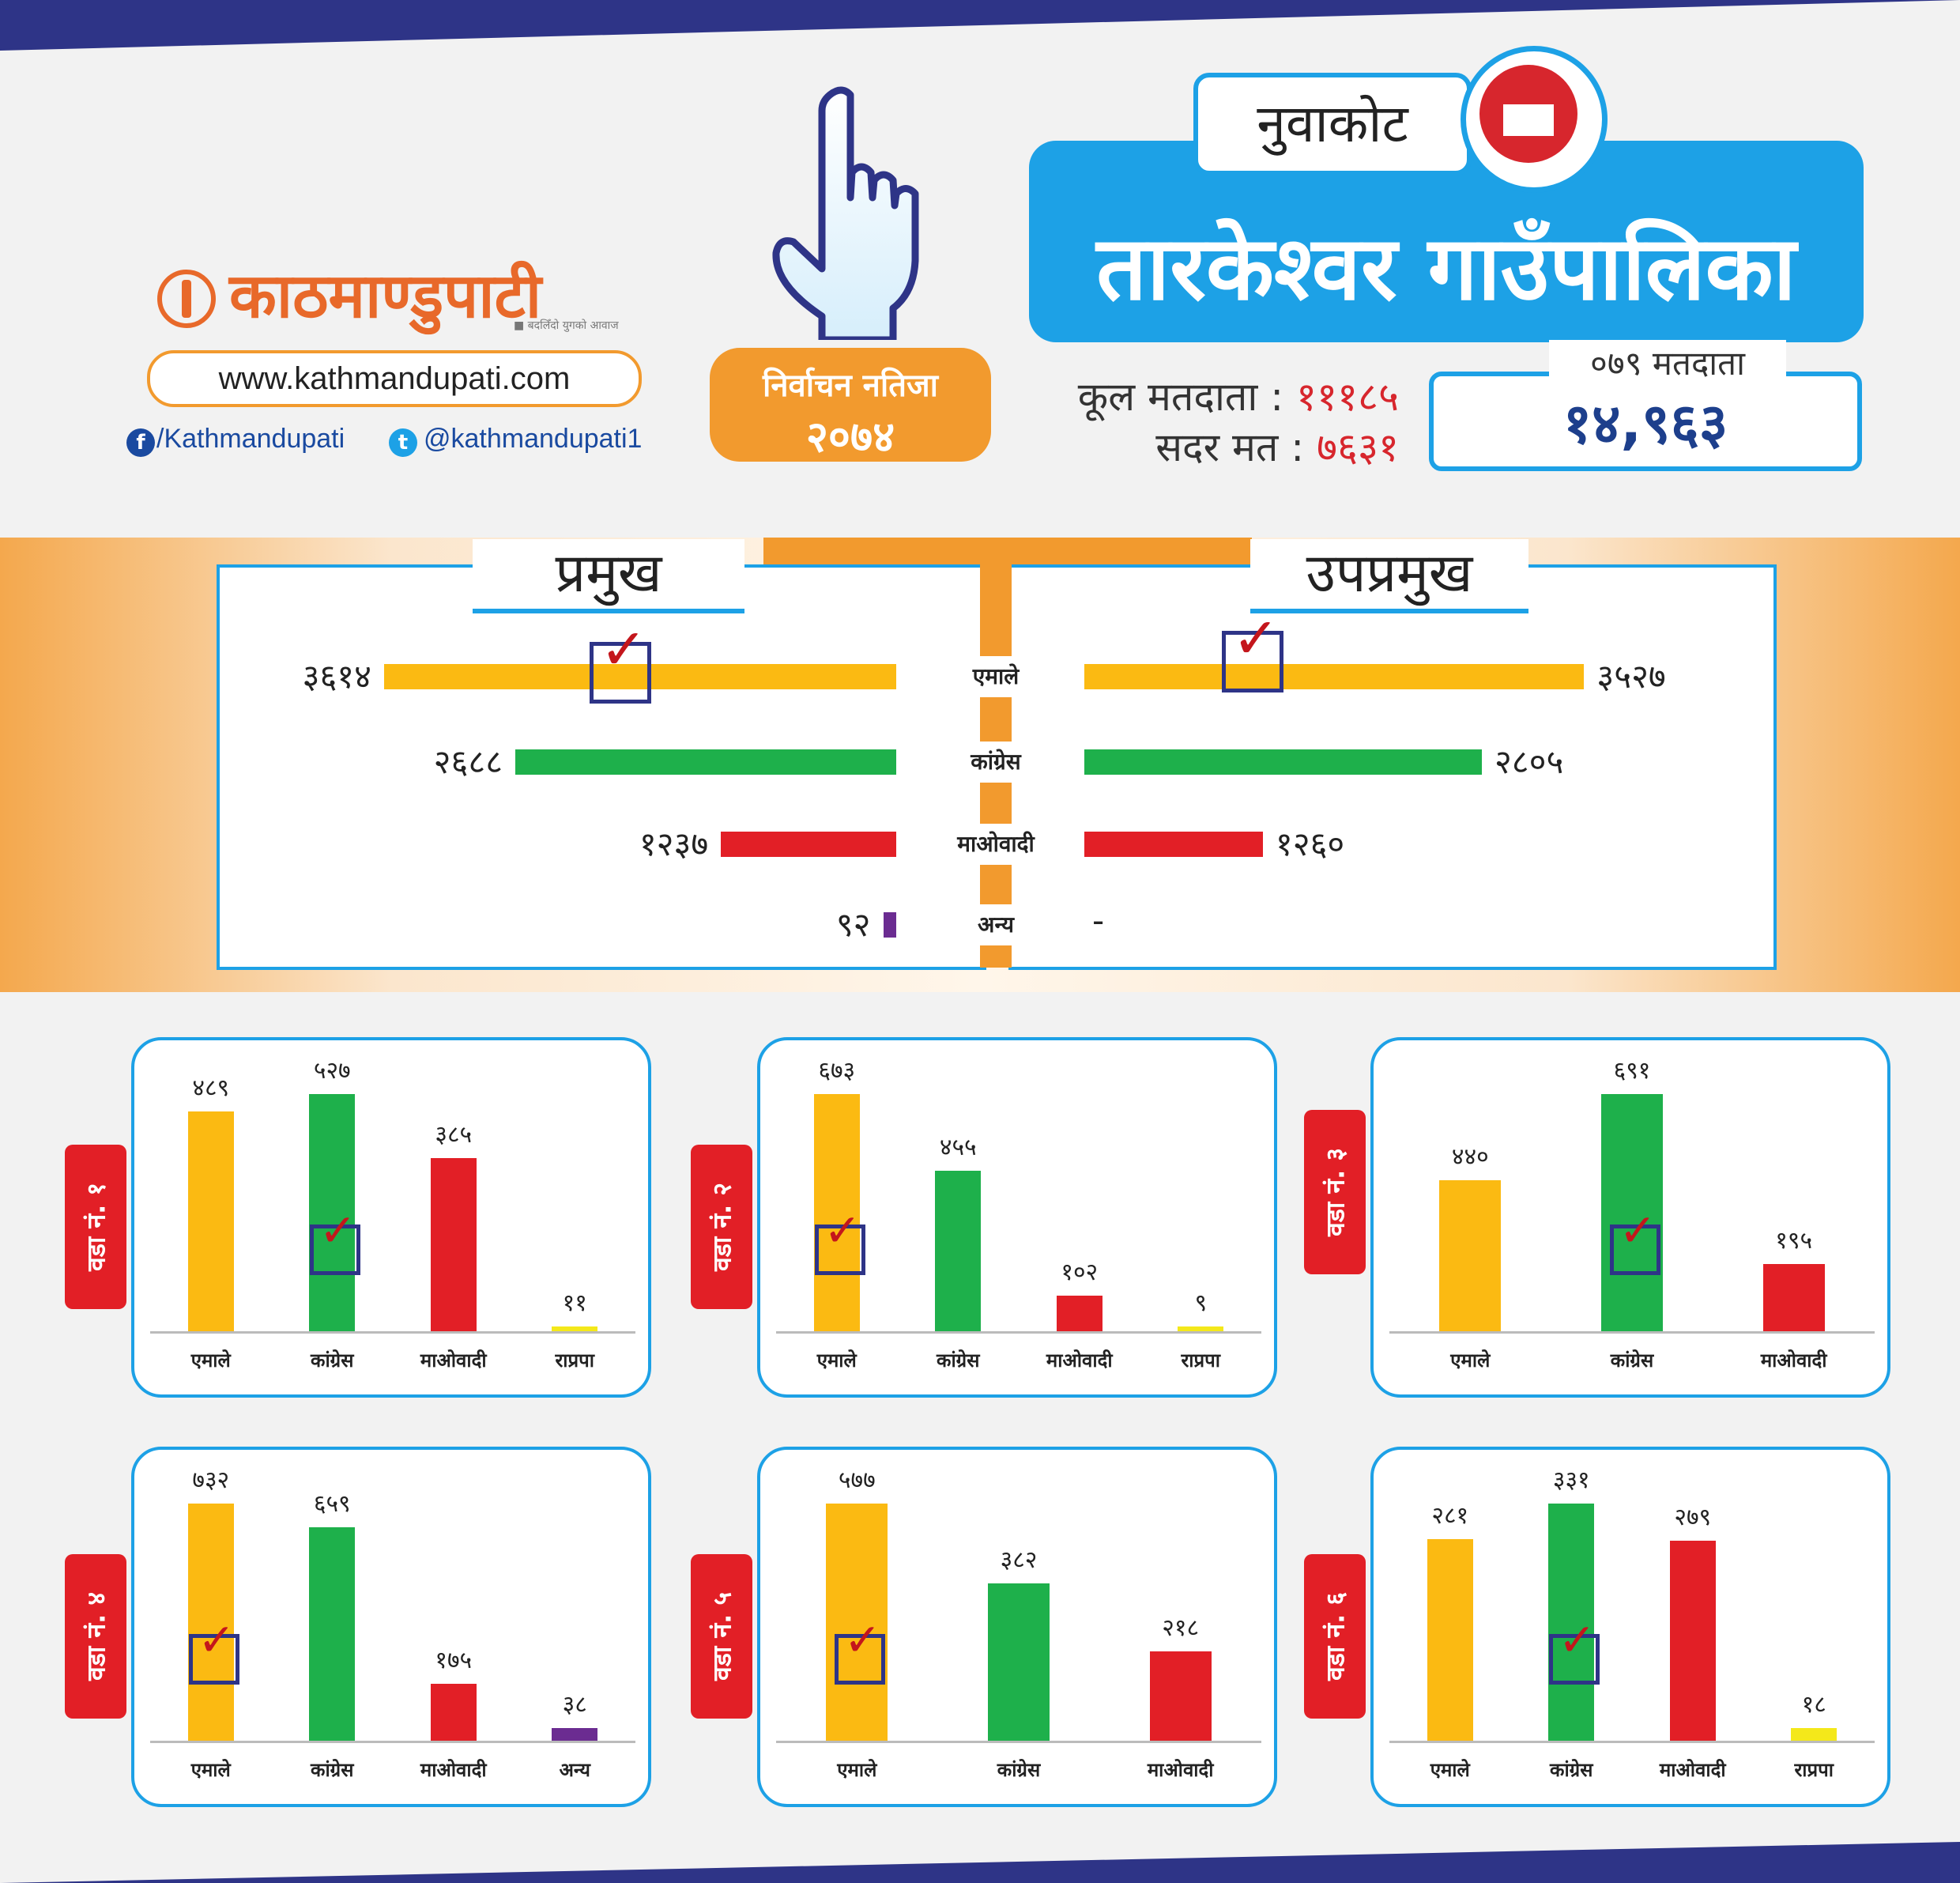 This screenshot has width=1960, height=1883. What do you see at coordinates (996, 925) in the screenshot?
I see `party-label-4: अन्य` at bounding box center [996, 925].